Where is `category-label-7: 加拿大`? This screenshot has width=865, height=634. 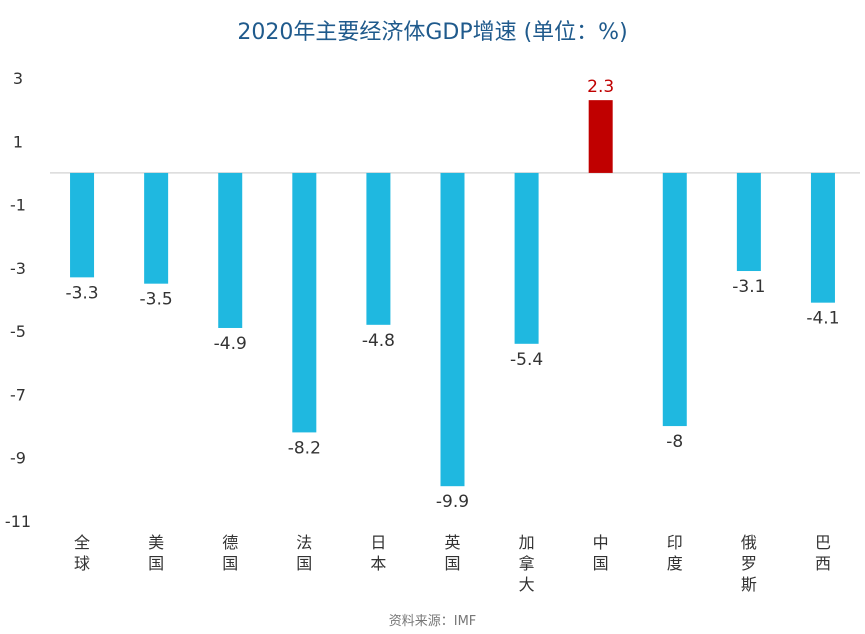
category-label-7: 加拿大 is located at coordinates (527, 563).